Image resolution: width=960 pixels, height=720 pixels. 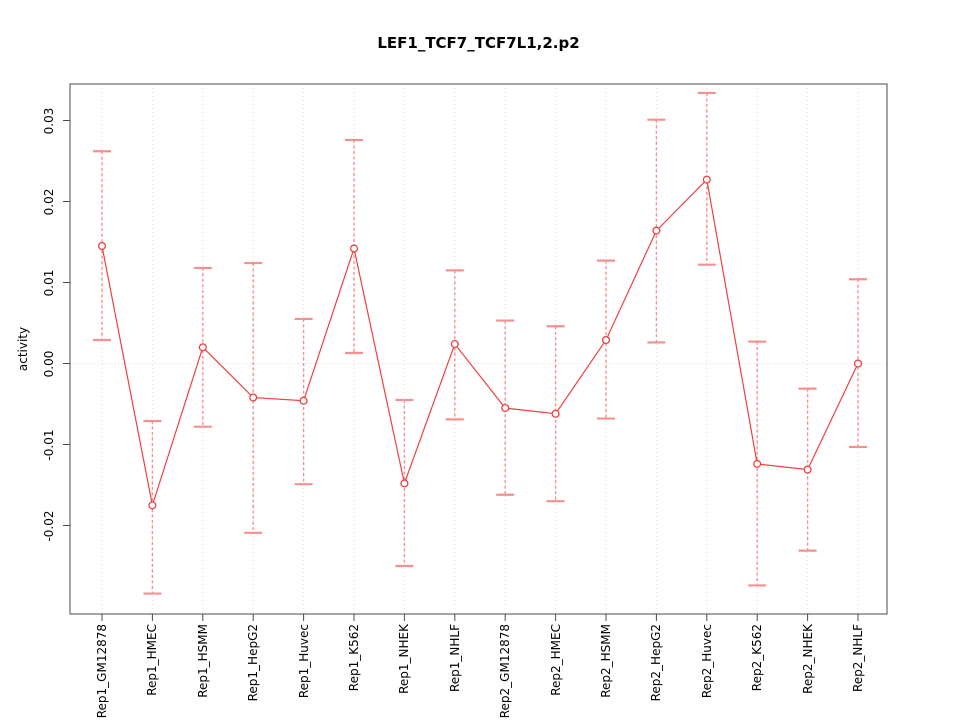 What do you see at coordinates (49, 525) in the screenshot?
I see `y-tick-label: -0.02` at bounding box center [49, 525].